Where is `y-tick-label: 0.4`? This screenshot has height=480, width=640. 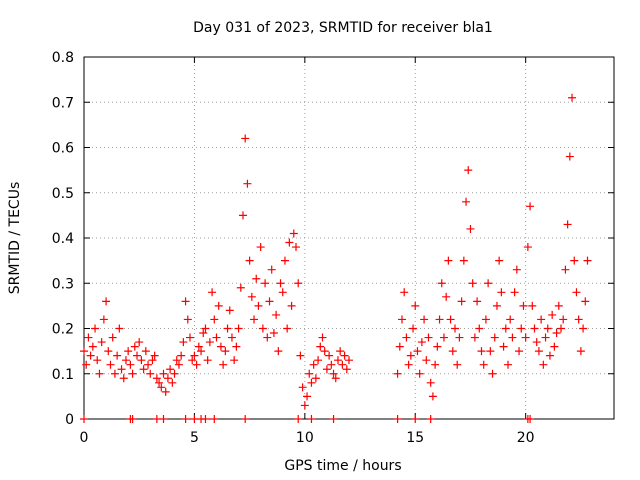
y-tick-label: 0.4 is located at coordinates (63, 239).